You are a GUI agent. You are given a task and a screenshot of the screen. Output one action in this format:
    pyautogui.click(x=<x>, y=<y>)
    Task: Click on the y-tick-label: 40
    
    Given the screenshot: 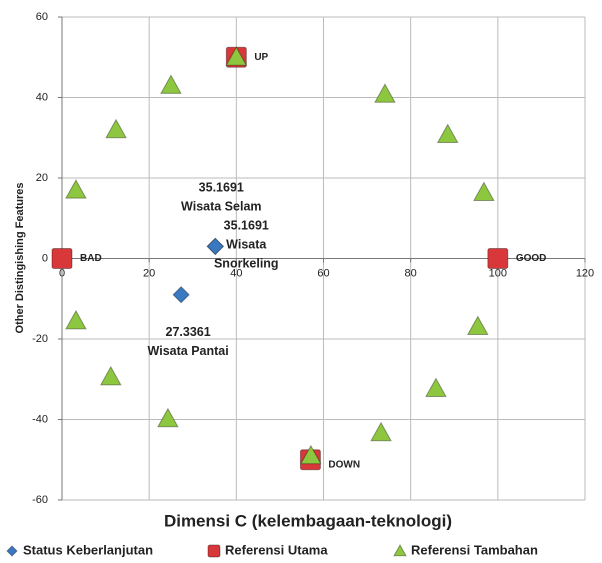 What is the action you would take?
    pyautogui.click(x=42, y=97)
    